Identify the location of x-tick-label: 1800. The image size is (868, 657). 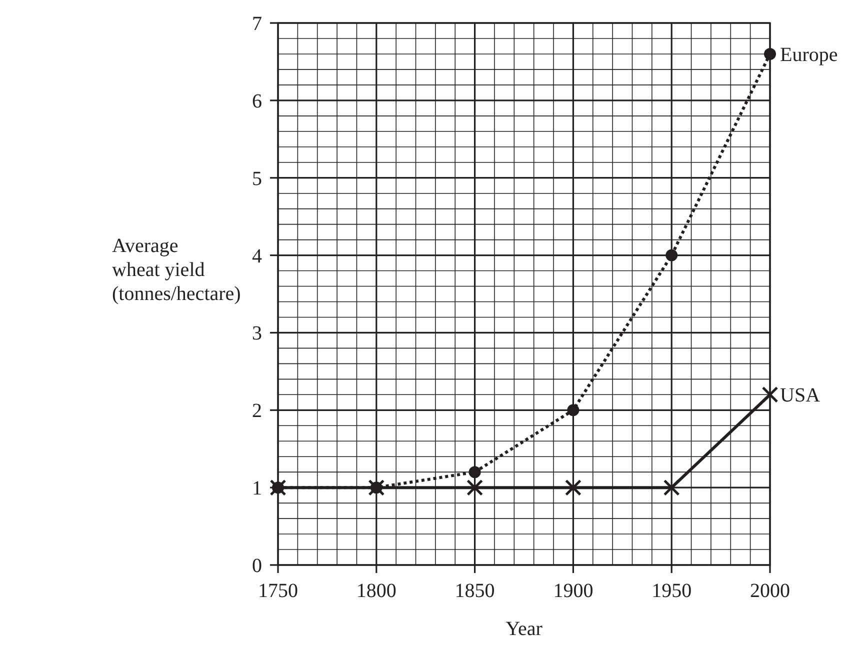
(376, 591).